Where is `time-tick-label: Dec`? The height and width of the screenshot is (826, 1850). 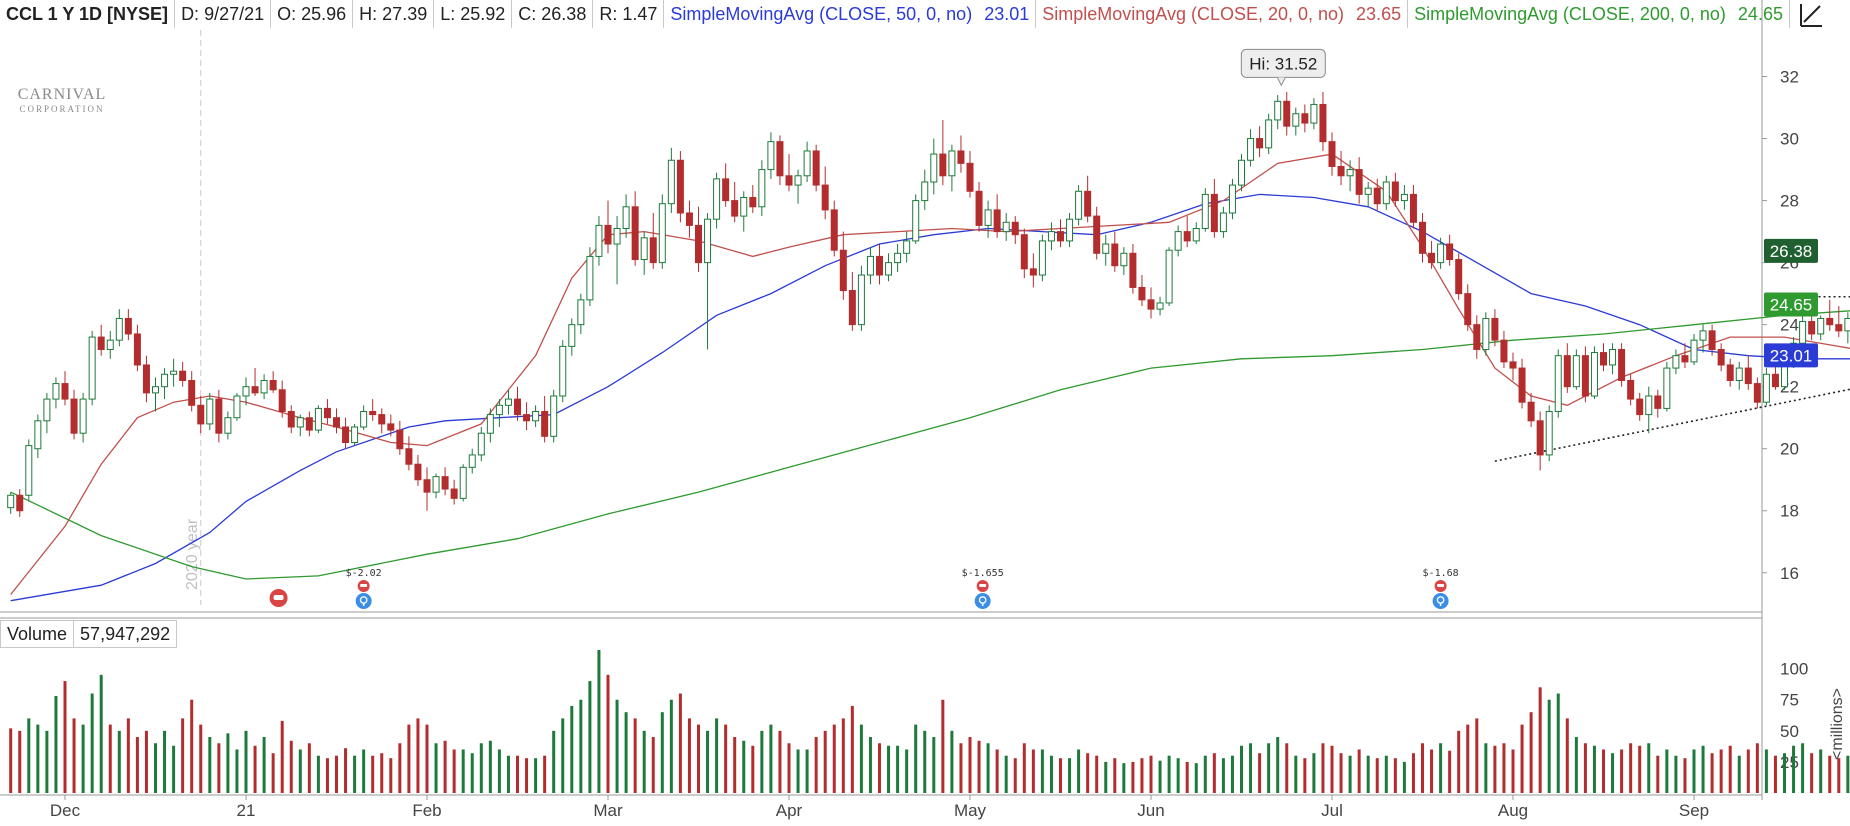
time-tick-label: Dec is located at coordinates (65, 810).